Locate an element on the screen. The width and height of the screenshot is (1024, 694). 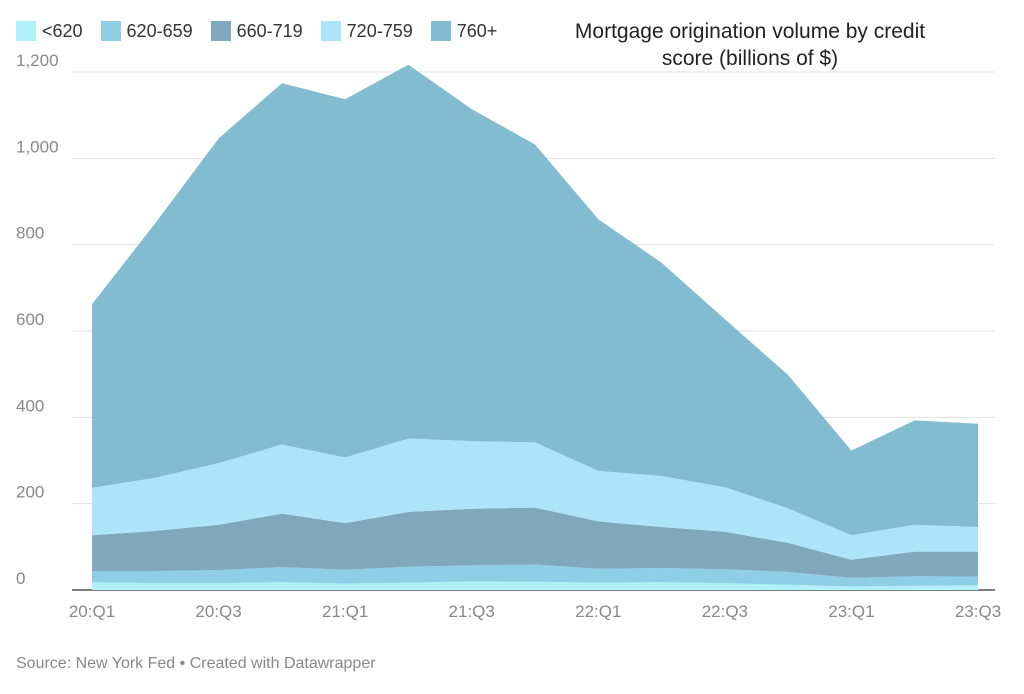
y-tick-label: 1,000 is located at coordinates (37, 146).